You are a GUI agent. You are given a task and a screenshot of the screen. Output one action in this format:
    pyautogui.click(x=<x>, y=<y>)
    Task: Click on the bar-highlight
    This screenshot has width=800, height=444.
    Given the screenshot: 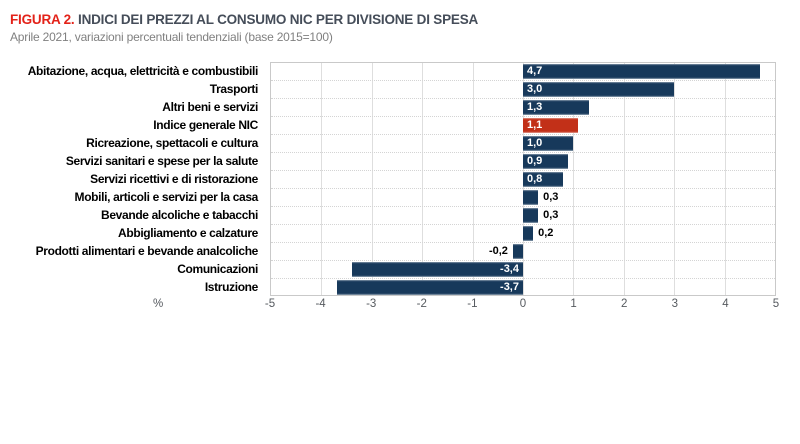 What is the action you would take?
    pyautogui.click(x=551, y=125)
    